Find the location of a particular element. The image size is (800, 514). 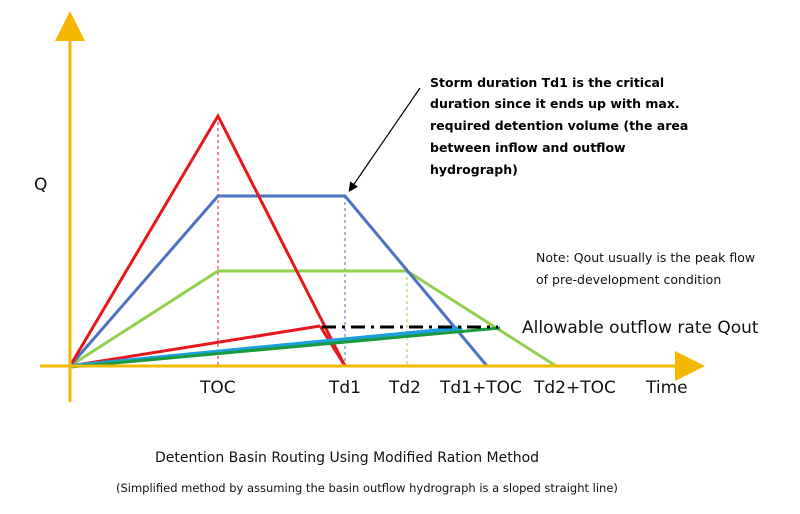

tick-td1: Td1 is located at coordinates (344, 388).